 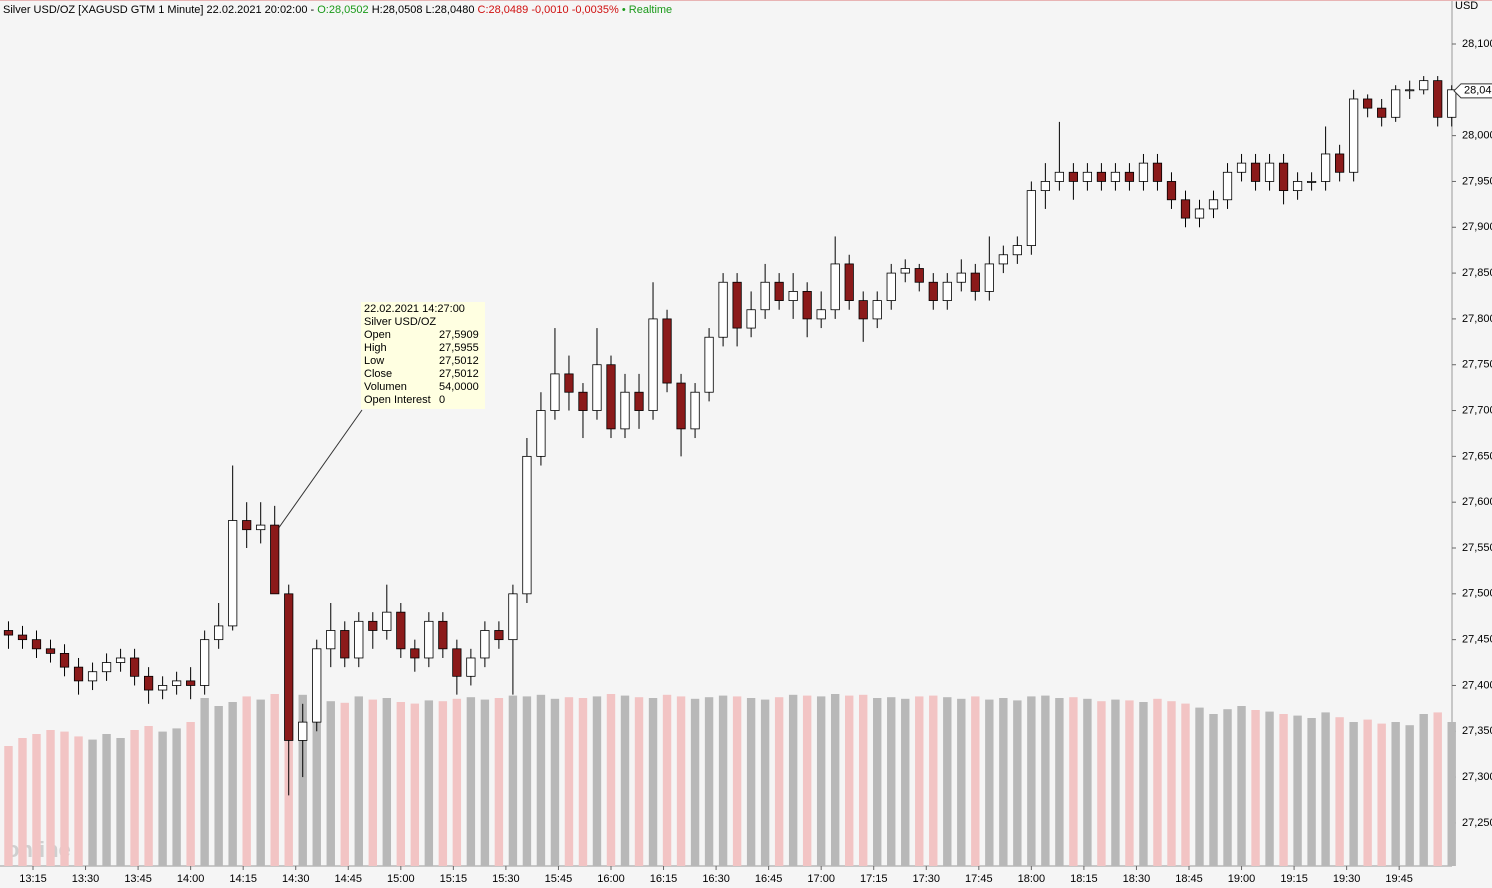 I want to click on x-tick-label: 14:15, so click(x=243, y=879).